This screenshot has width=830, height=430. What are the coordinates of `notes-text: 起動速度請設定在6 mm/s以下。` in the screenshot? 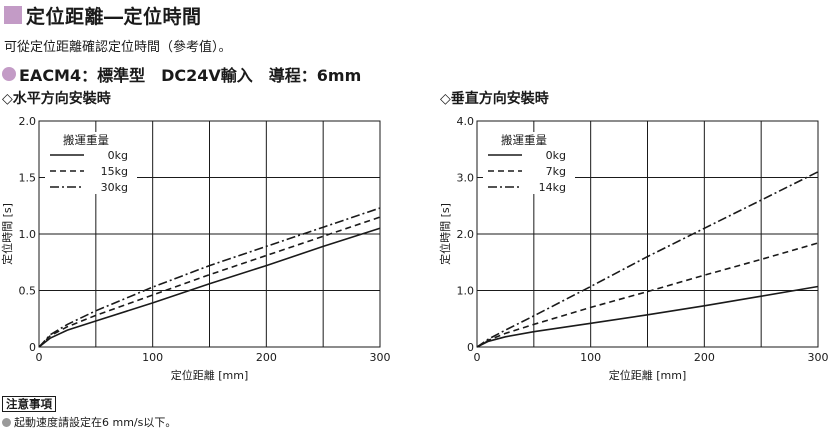 It's located at (95, 422).